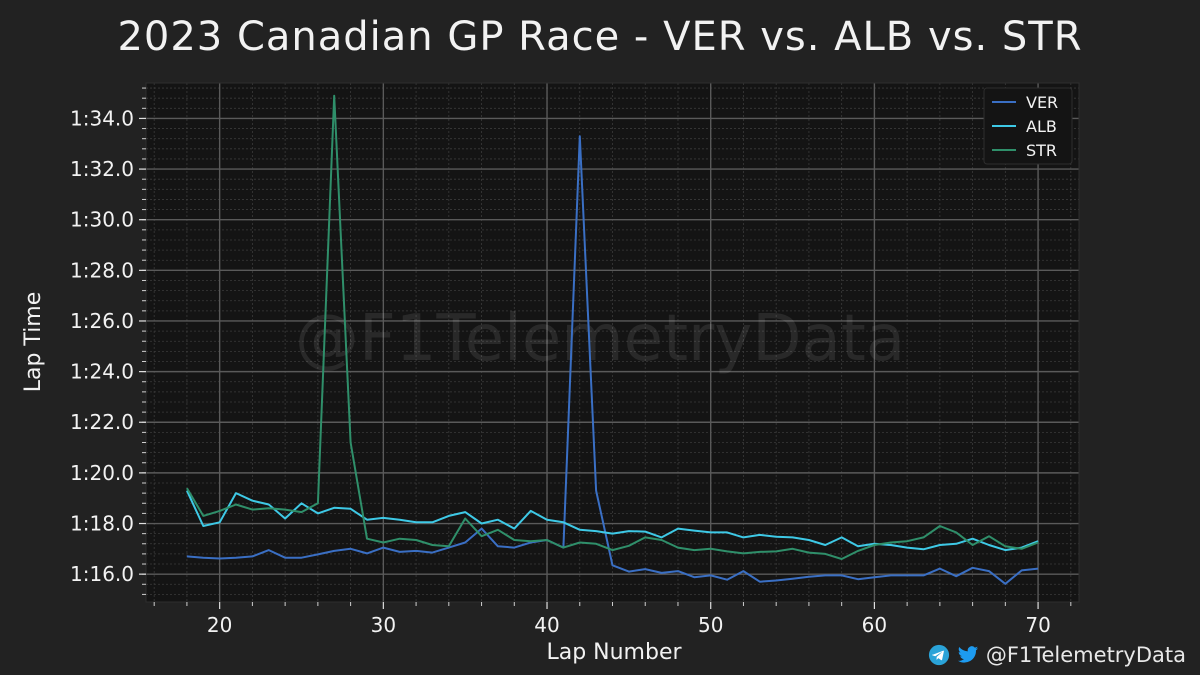  Describe the element at coordinates (102, 270) in the screenshot. I see `y-tick-label: 1:28.0` at that location.